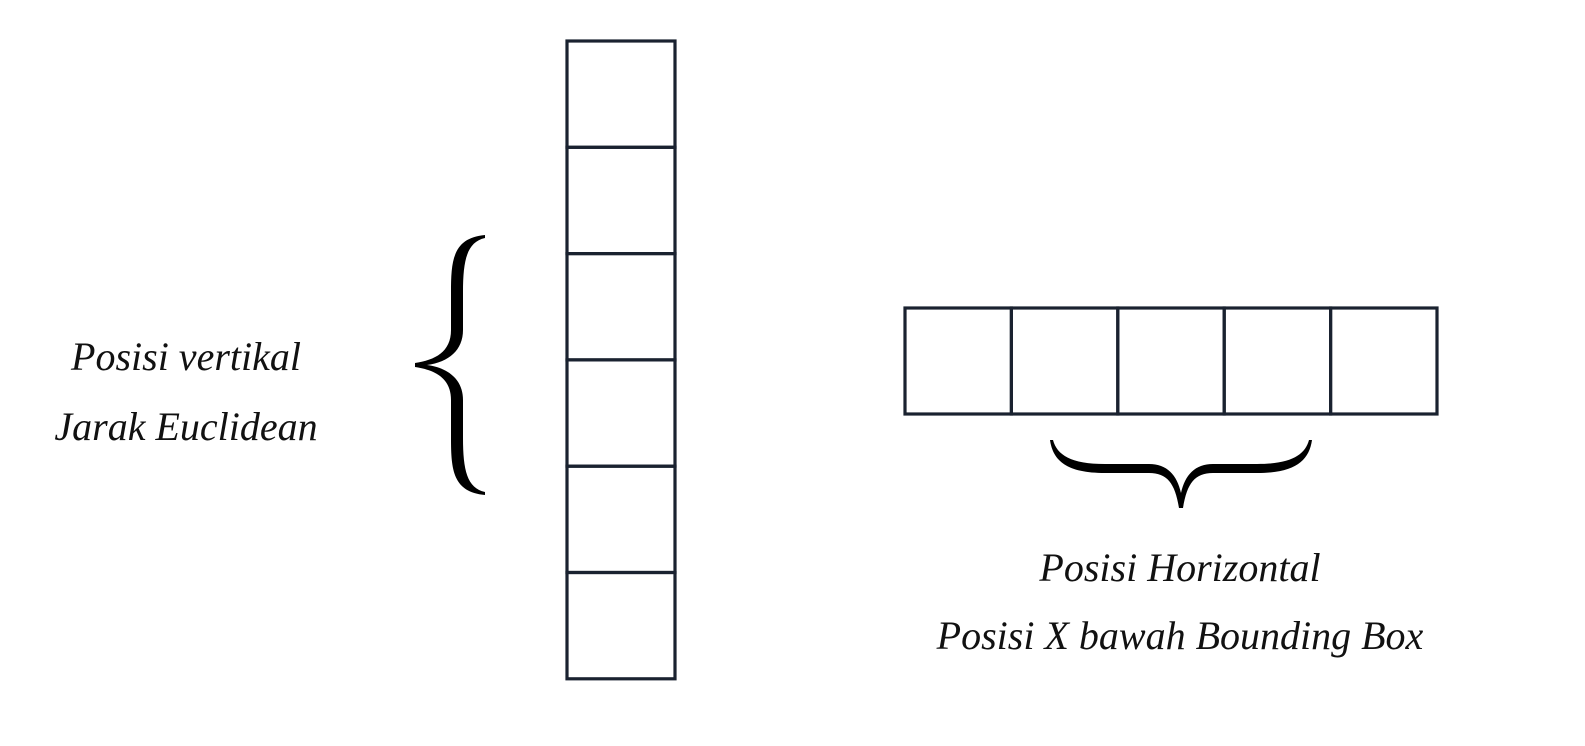 The height and width of the screenshot is (746, 1585). What do you see at coordinates (186, 426) in the screenshot?
I see `vertical-label-line-2: Jarak Euclidean` at bounding box center [186, 426].